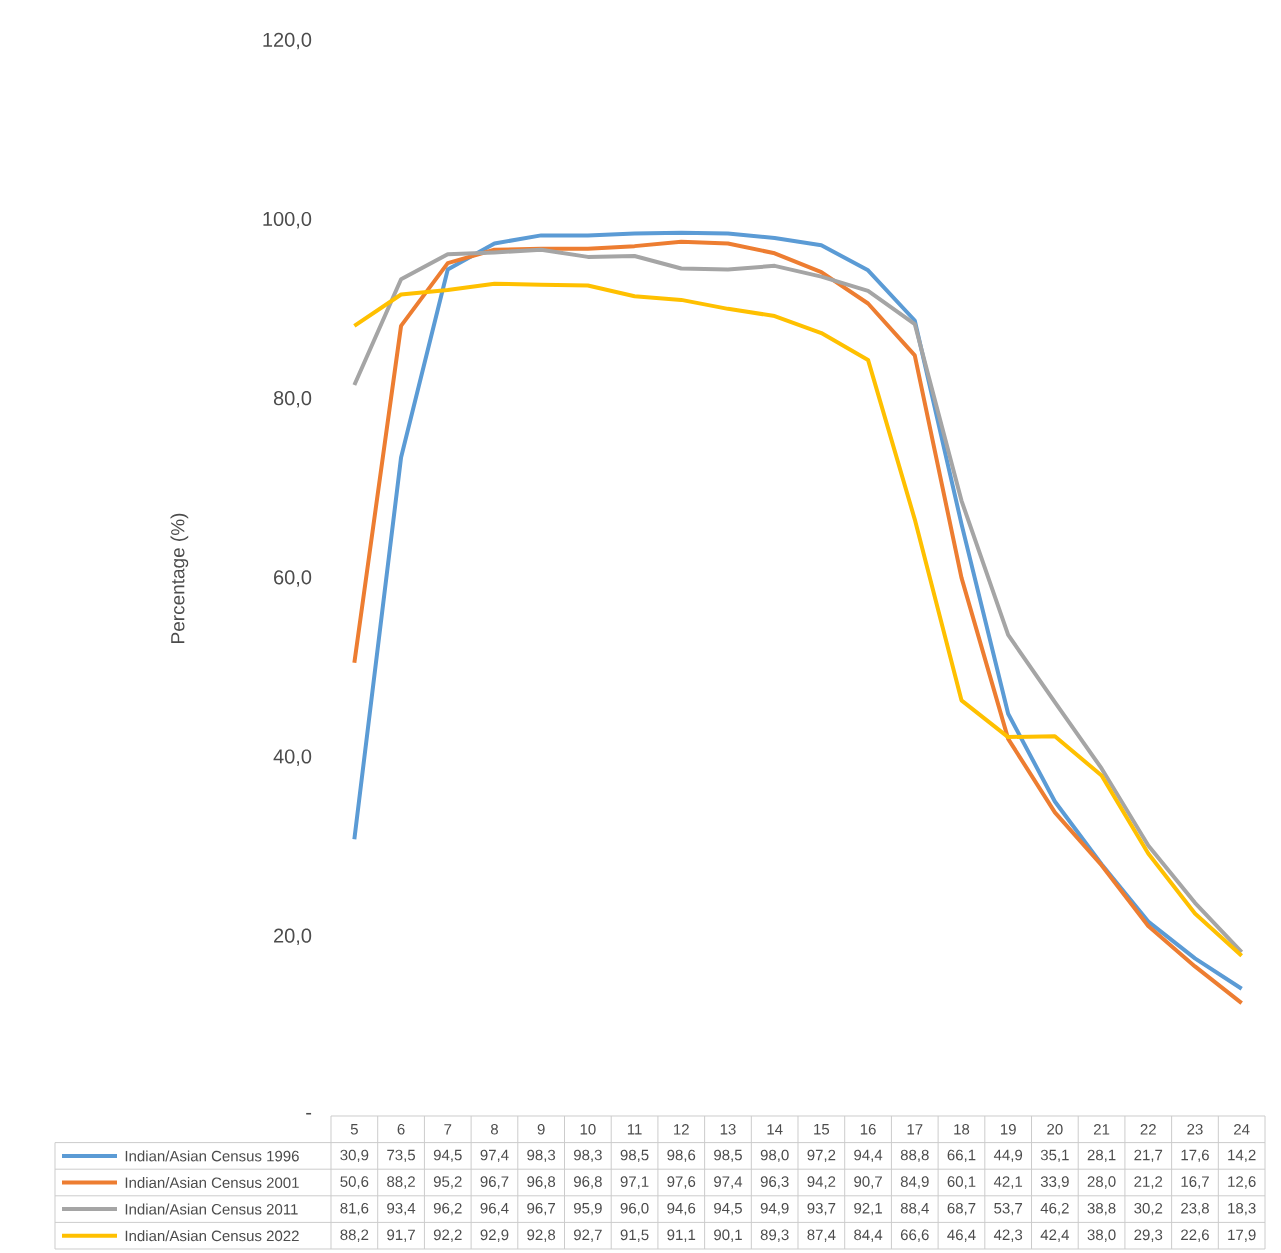 The image size is (1281, 1253). I want to click on data-label: 28,1, so click(1101, 1156).